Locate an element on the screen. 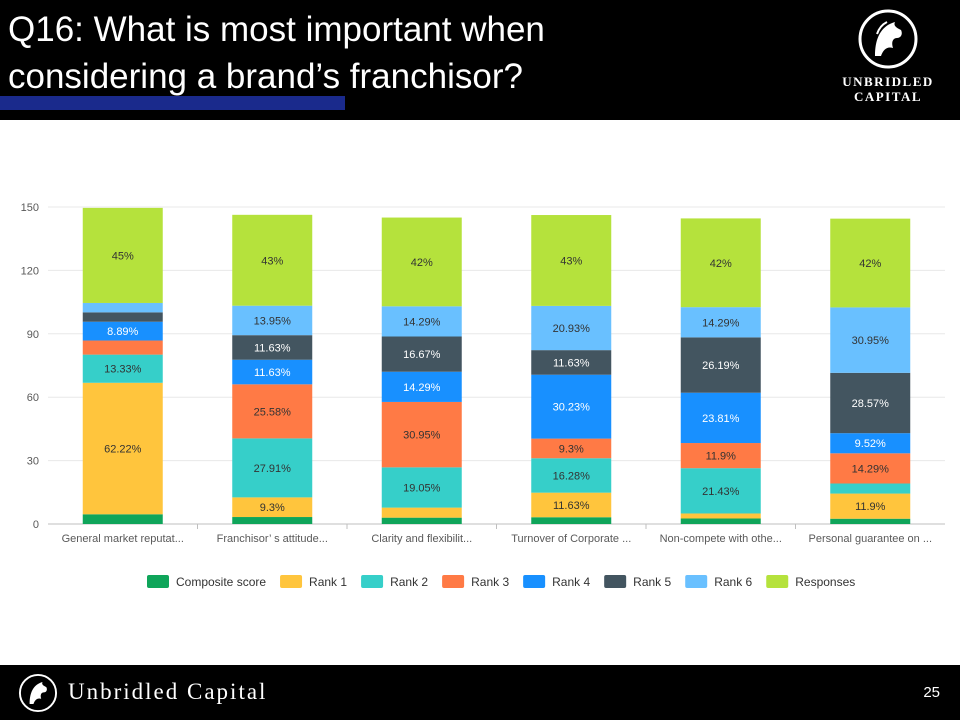 The image size is (960, 720). data-label: 30.23% is located at coordinates (572, 408).